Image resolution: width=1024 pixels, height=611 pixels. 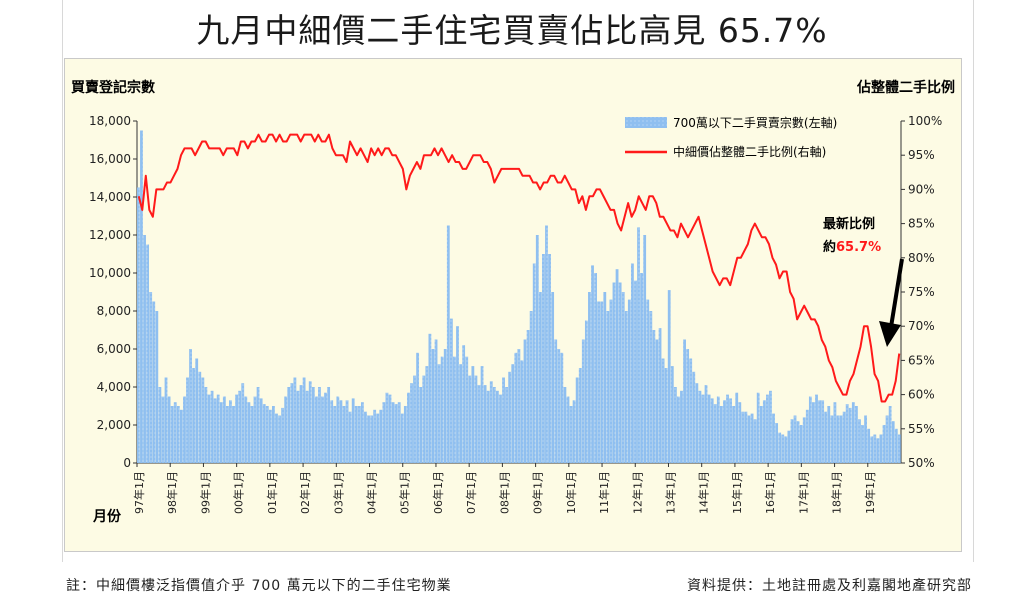 I want to click on x-tick-label: 18年1月, so click(x=837, y=492).